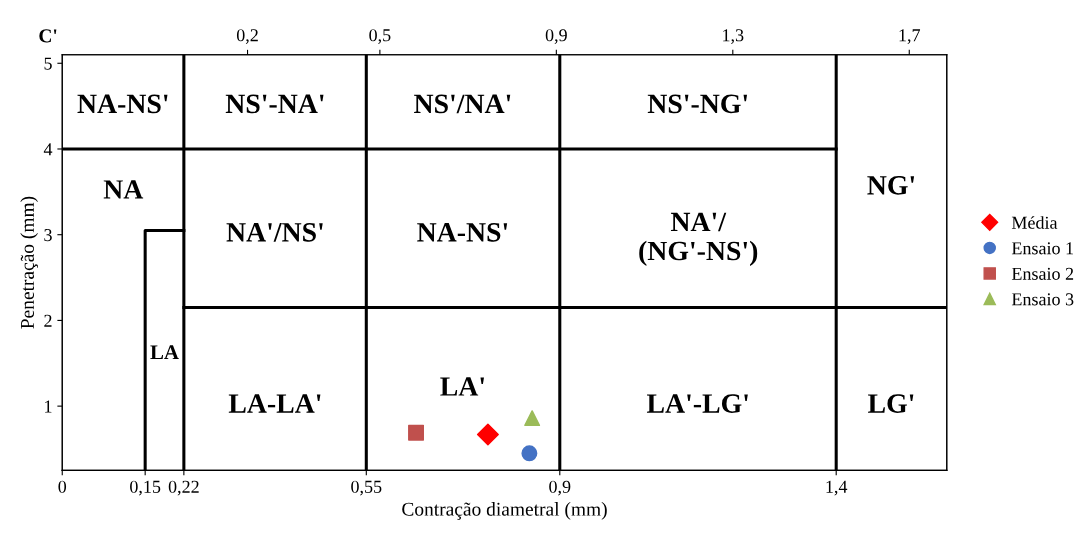 Image resolution: width=1092 pixels, height=547 pixels. Describe the element at coordinates (1042, 273) in the screenshot. I see `legend-label: Ensaio 2` at that location.